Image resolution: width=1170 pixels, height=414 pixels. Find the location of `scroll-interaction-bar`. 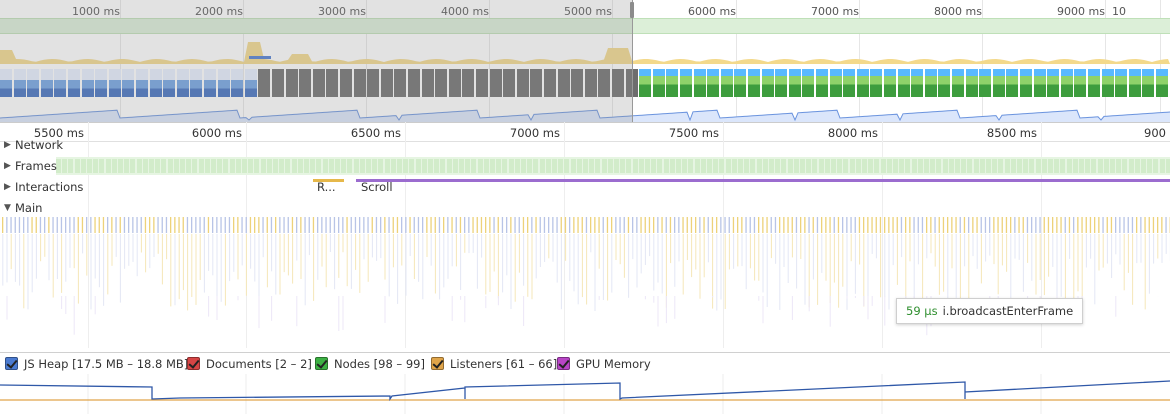

scroll-interaction-bar is located at coordinates (763, 180).